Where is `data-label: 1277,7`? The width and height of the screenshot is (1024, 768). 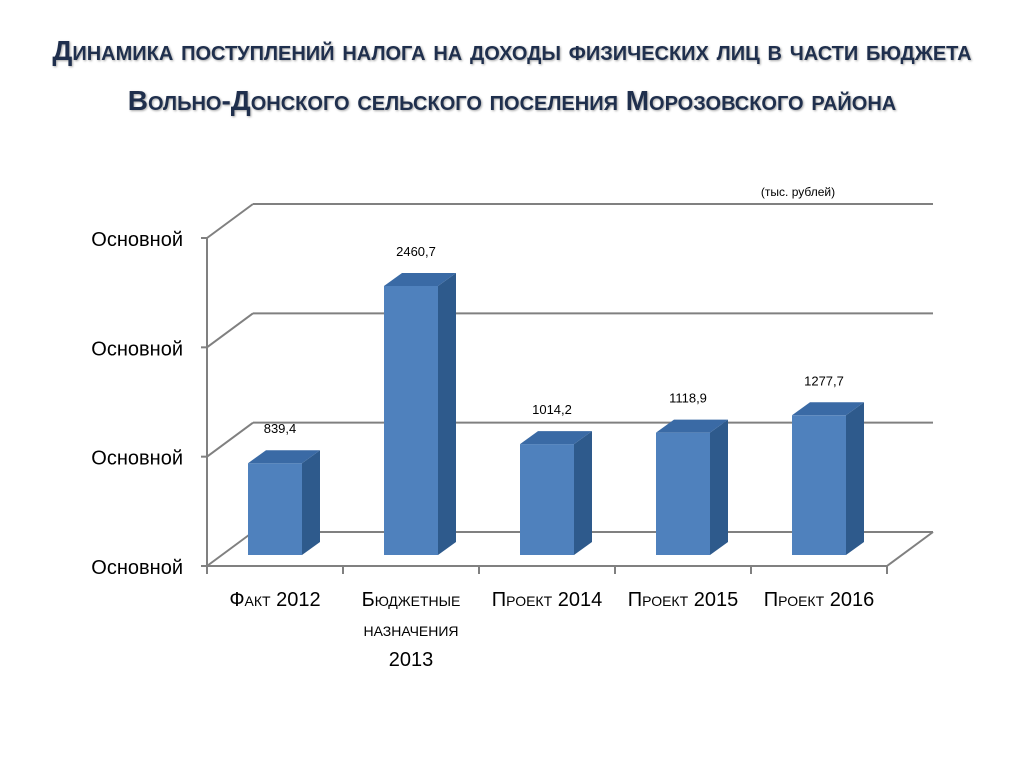 data-label: 1277,7 is located at coordinates (824, 380).